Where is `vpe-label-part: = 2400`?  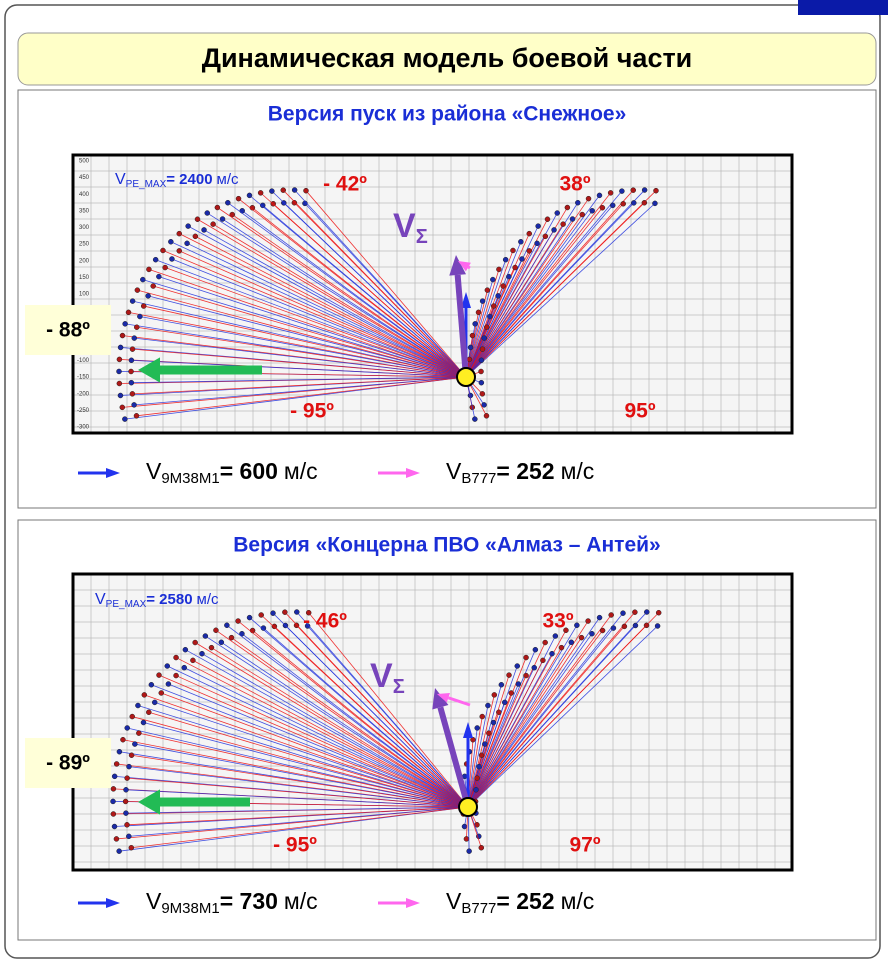
vpe-label-part: = 2400 is located at coordinates (189, 179).